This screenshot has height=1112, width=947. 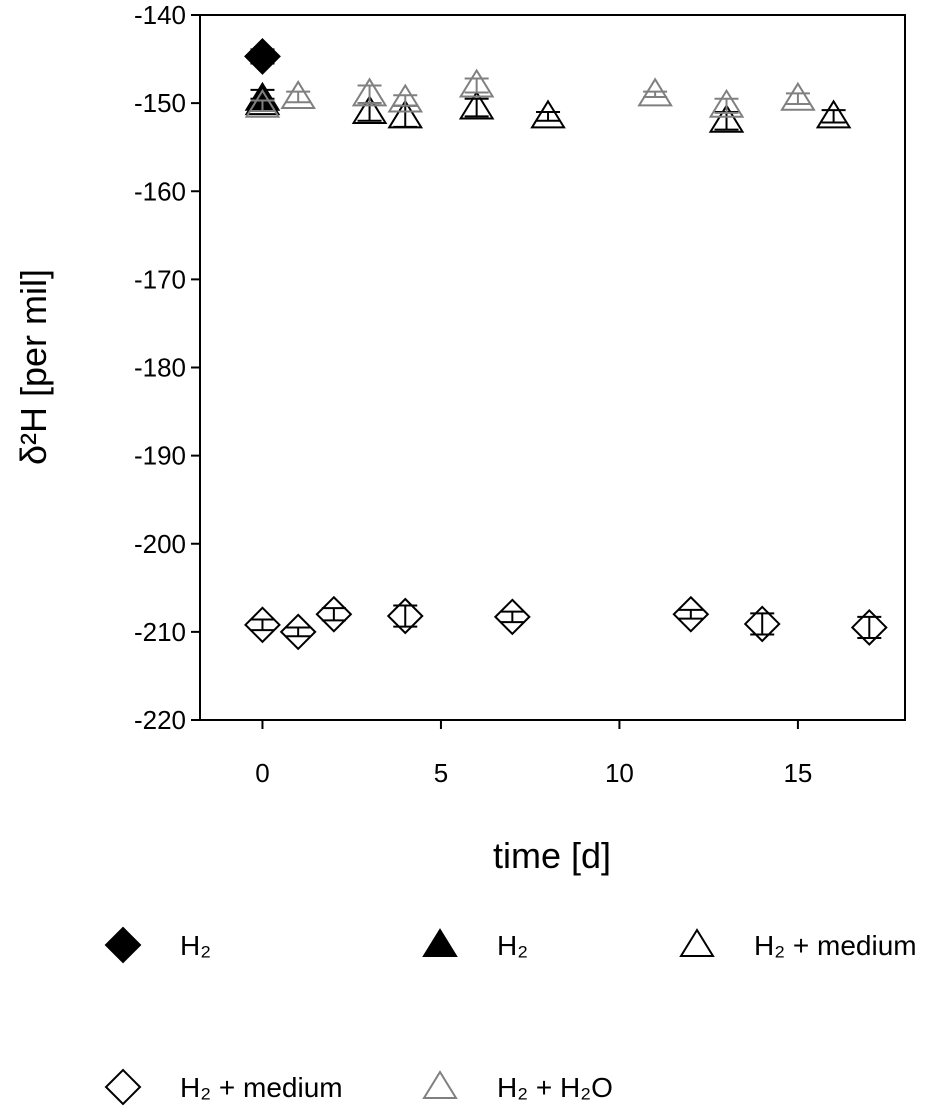 What do you see at coordinates (160, 544) in the screenshot?
I see `y-tick-label: -200` at bounding box center [160, 544].